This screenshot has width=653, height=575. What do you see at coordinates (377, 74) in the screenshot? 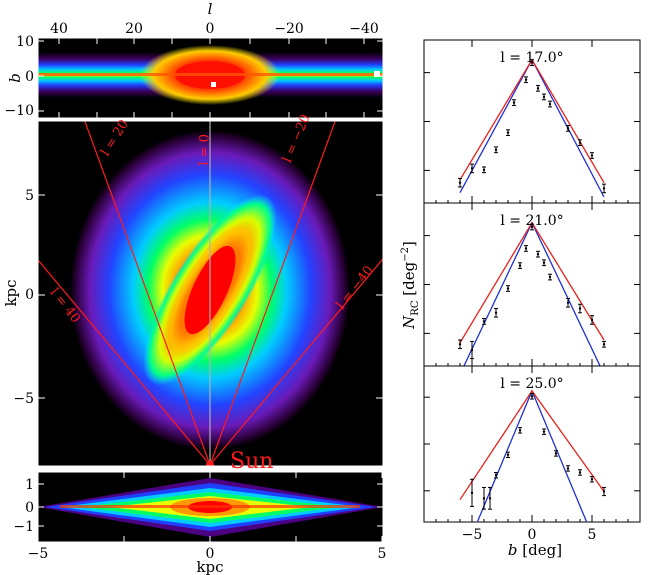
I see `sky-mask-b` at bounding box center [377, 74].